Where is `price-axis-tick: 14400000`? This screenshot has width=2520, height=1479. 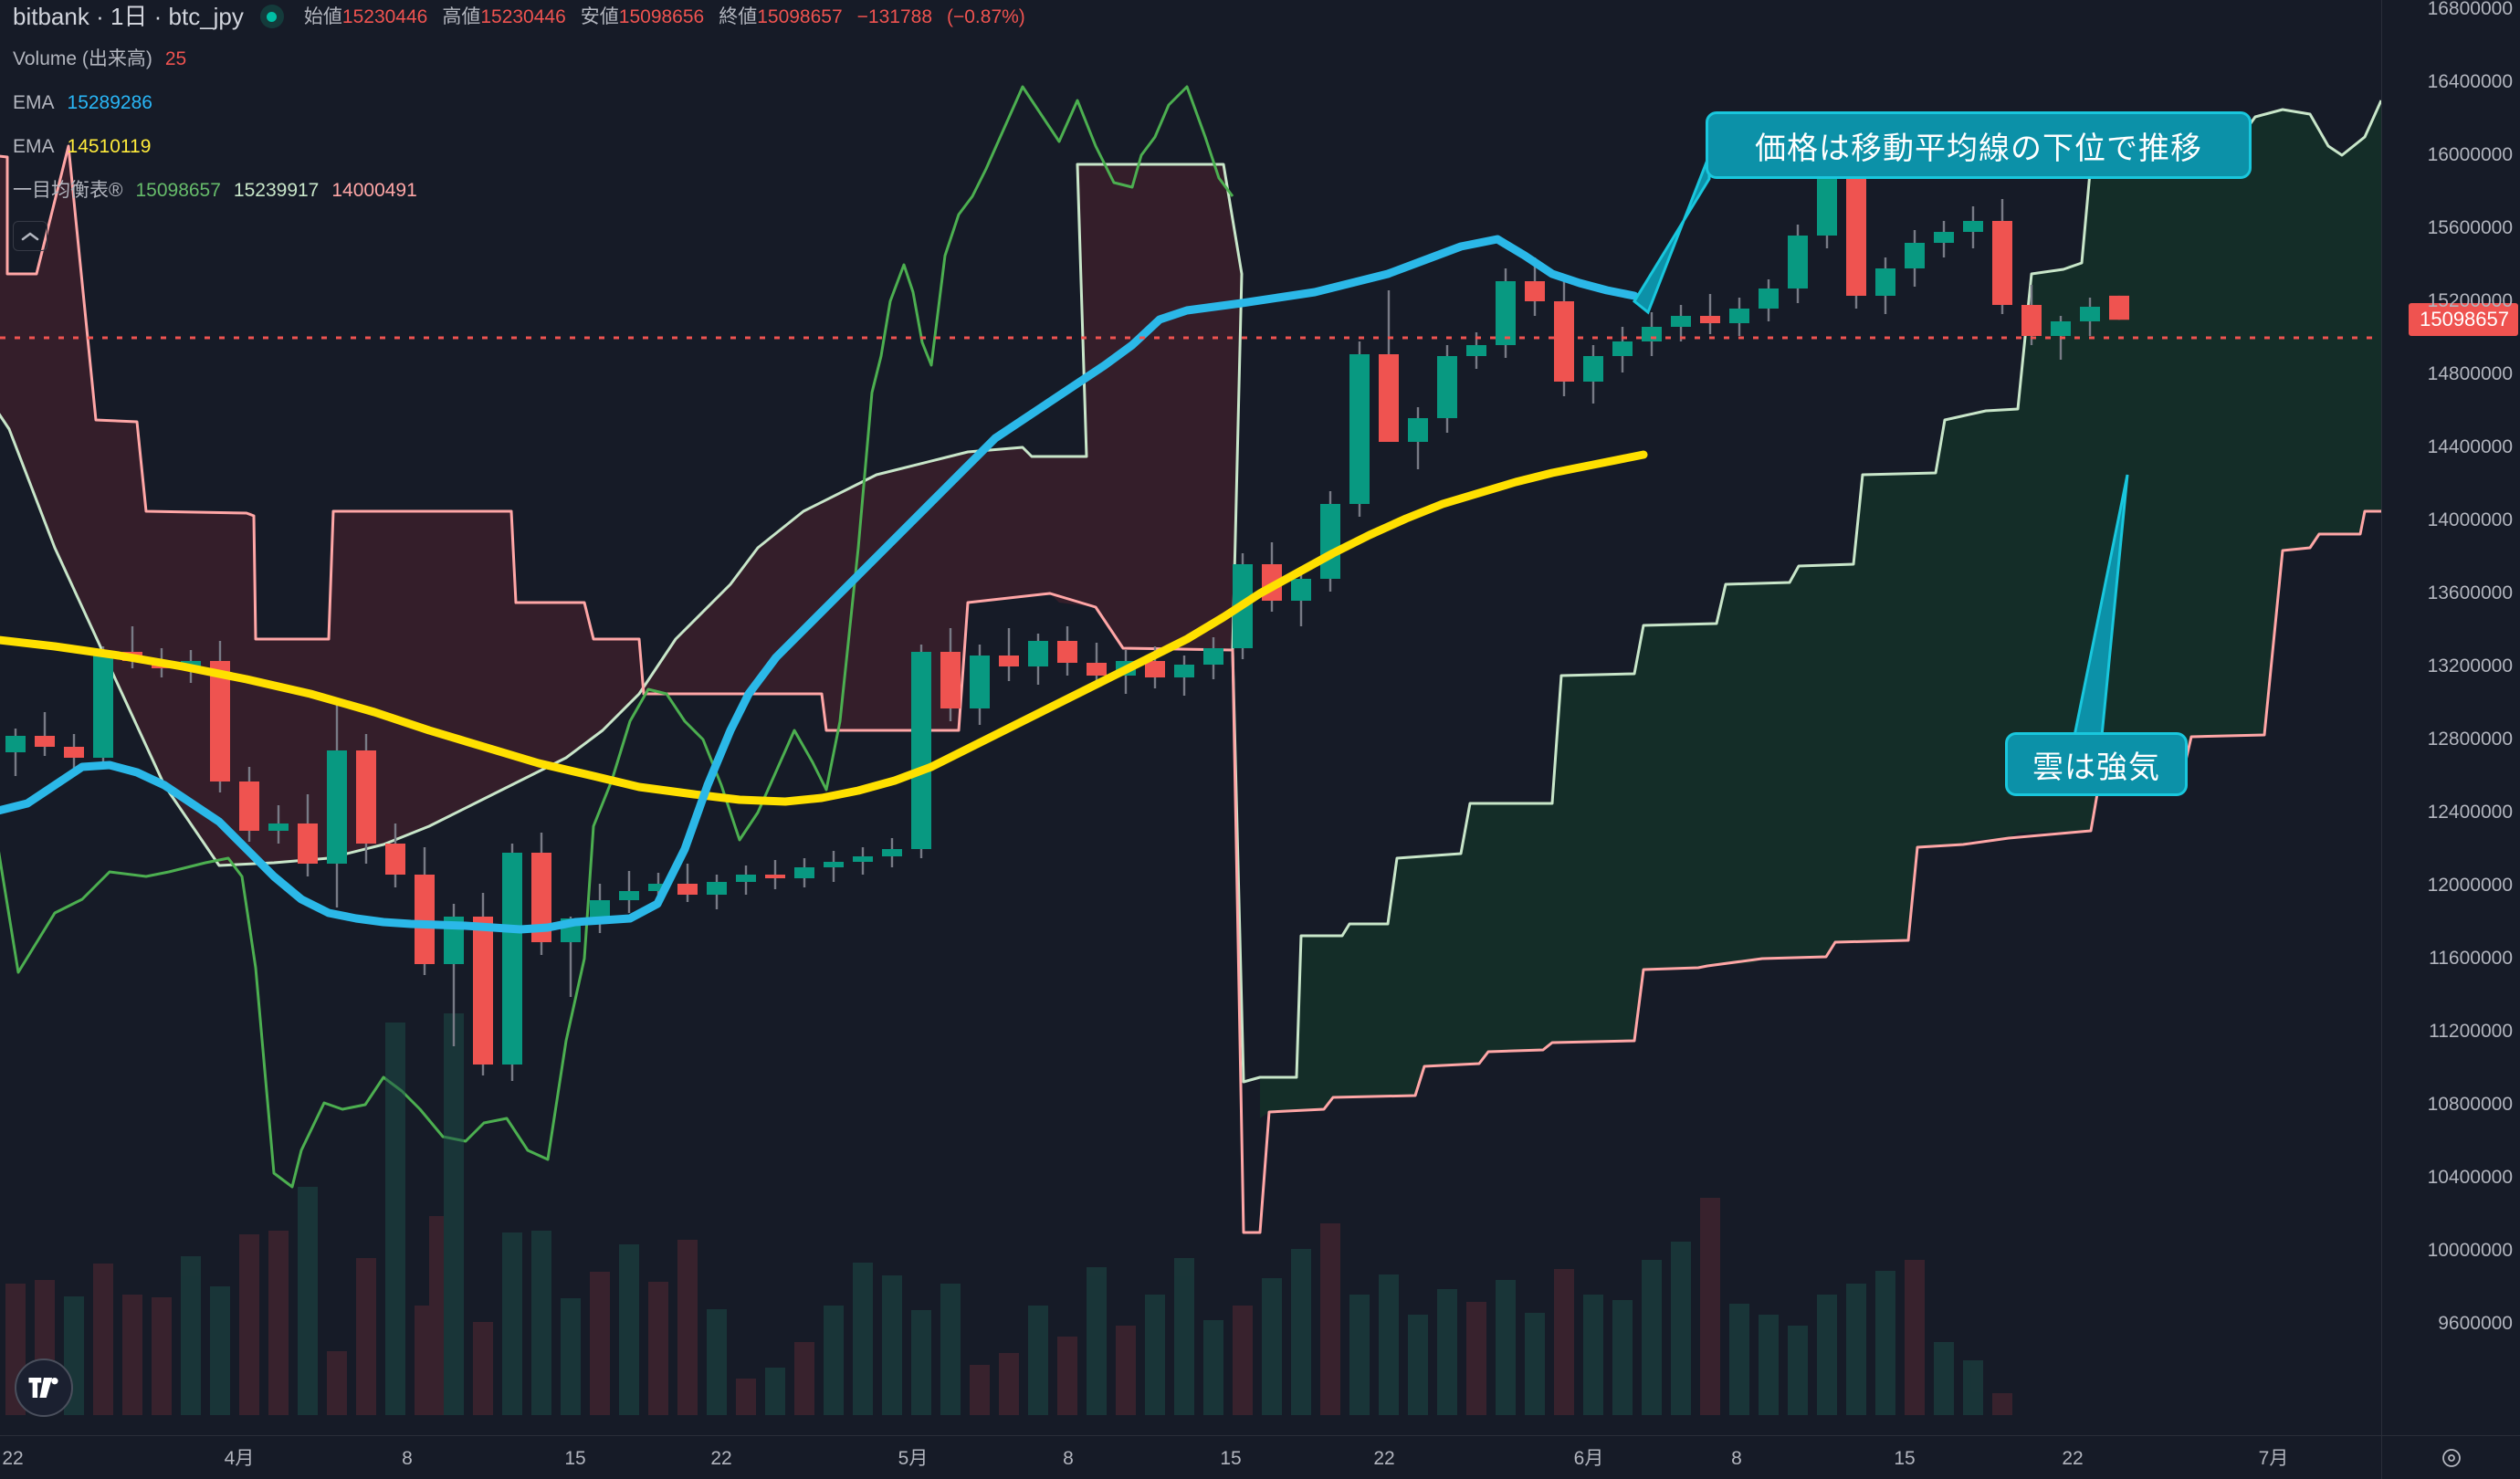 price-axis-tick: 14400000 is located at coordinates (2470, 446).